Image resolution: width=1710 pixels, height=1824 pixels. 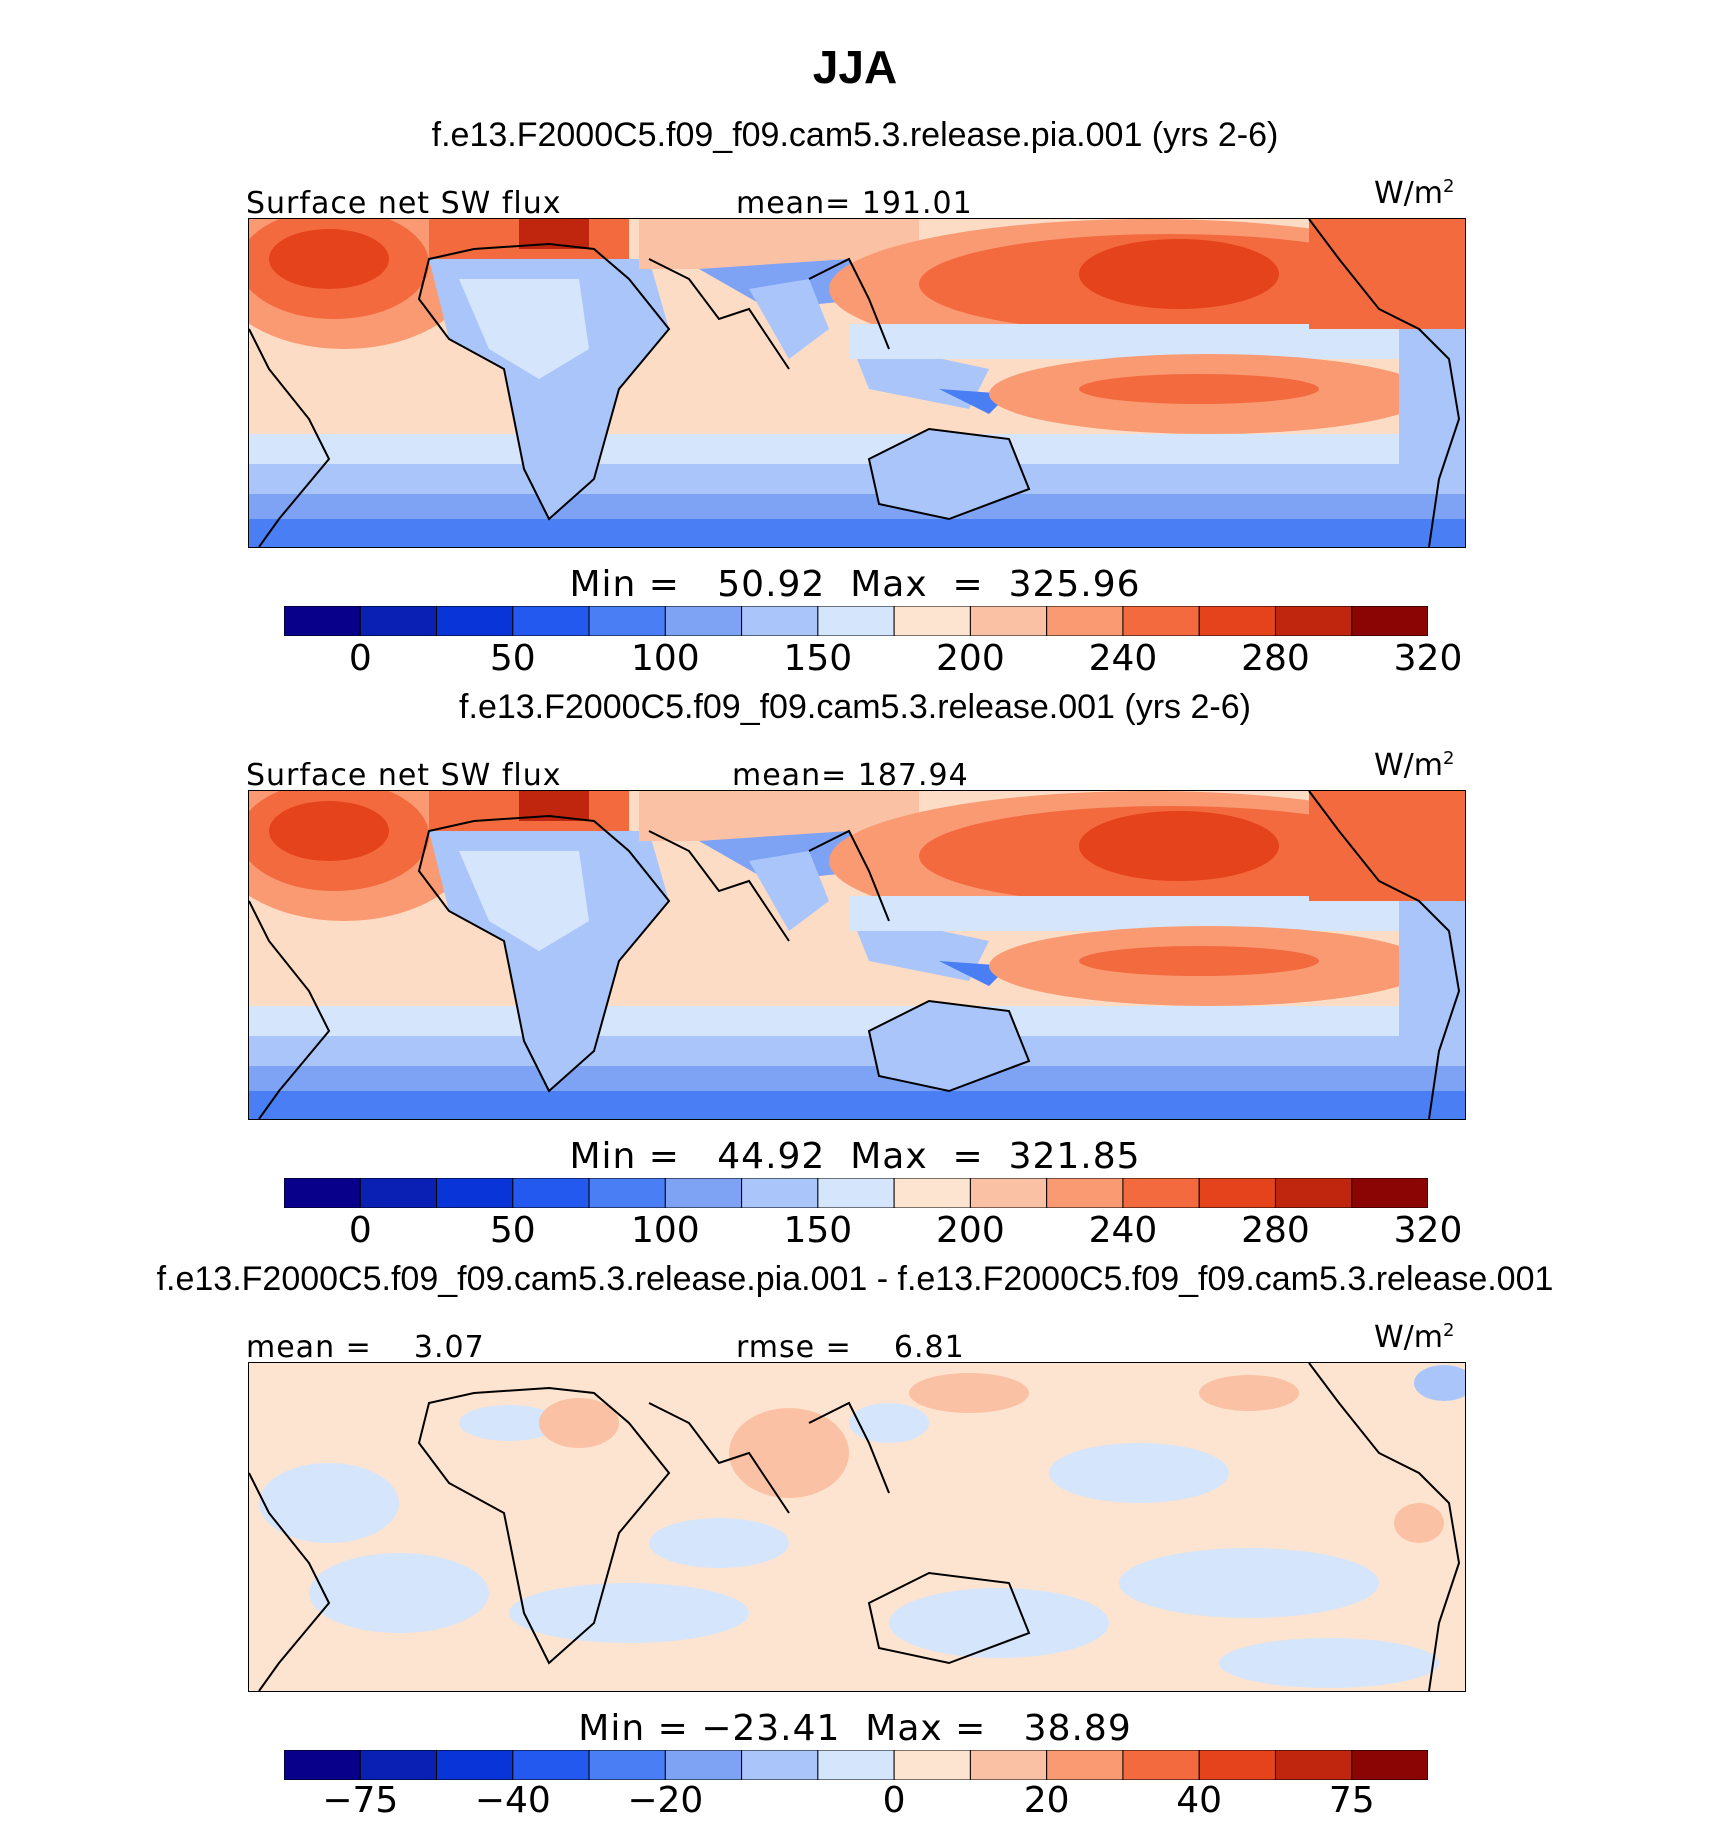 What do you see at coordinates (855, 1728) in the screenshot?
I see `panel-3-minmax: Min = −23.41 Max = 38.89` at bounding box center [855, 1728].